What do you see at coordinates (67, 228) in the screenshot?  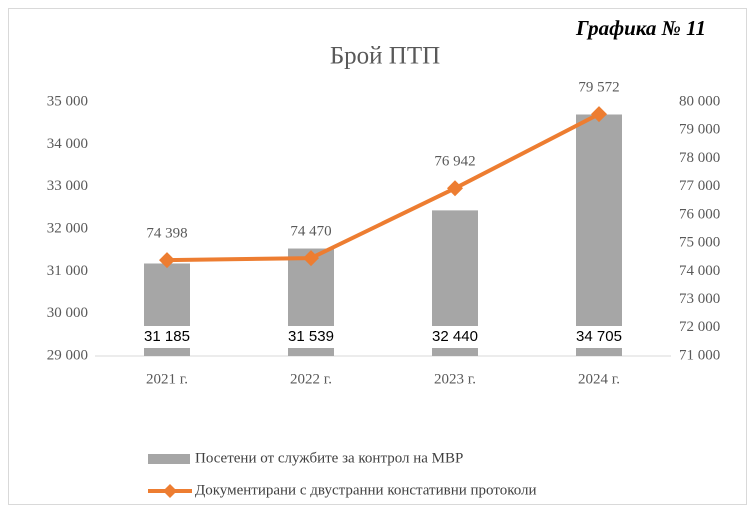 I see `y-tick-label: 32 000` at bounding box center [67, 228].